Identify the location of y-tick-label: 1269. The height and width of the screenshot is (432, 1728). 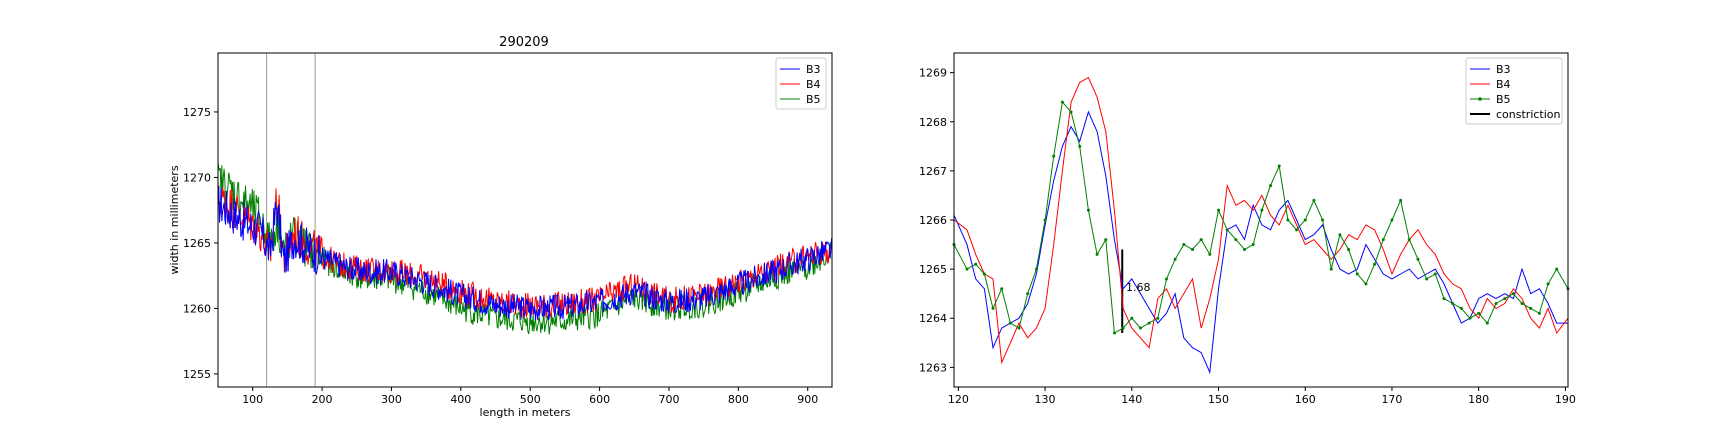
(933, 73).